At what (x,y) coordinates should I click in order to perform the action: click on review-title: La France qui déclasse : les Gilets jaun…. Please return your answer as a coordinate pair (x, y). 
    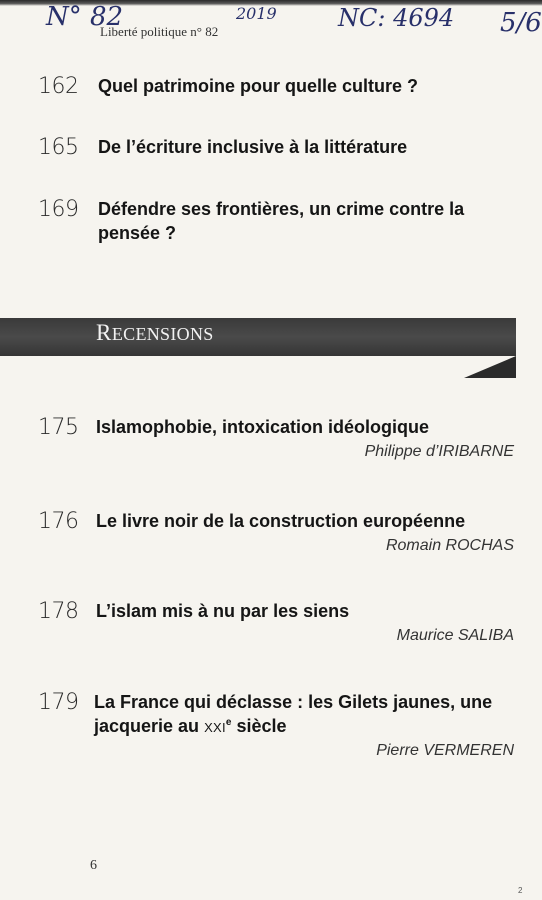
    Looking at the image, I should click on (299, 715).